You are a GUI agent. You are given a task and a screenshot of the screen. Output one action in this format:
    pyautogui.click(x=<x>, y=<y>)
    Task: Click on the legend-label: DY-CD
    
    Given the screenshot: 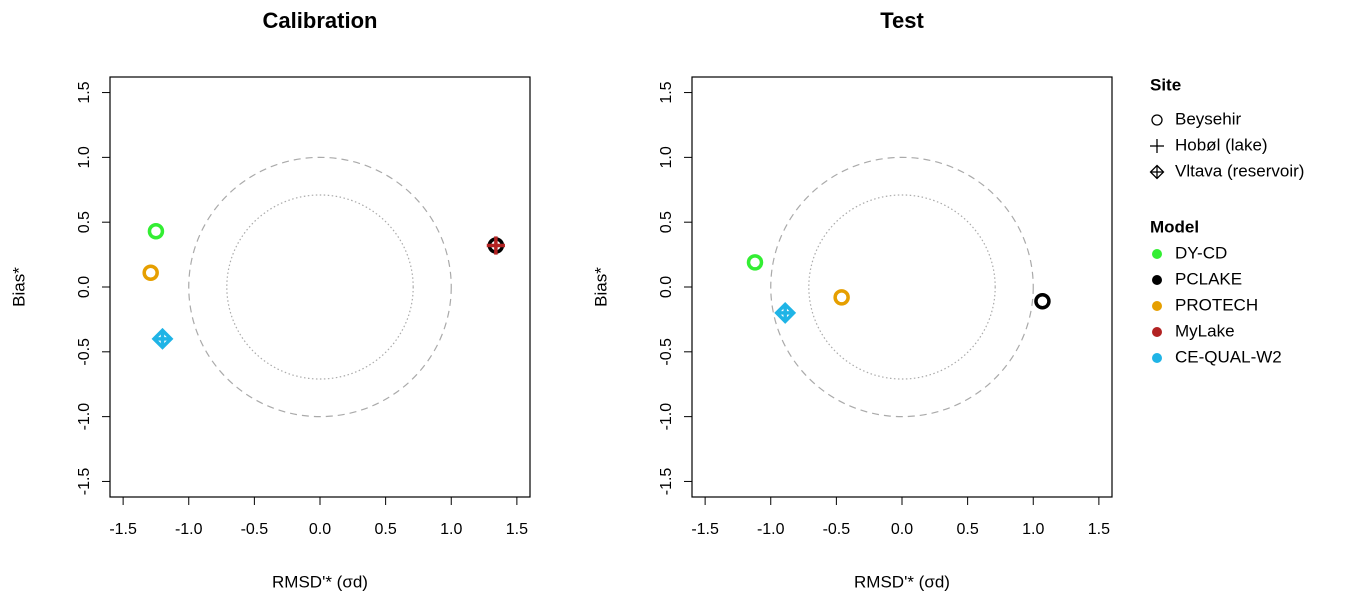 What is the action you would take?
    pyautogui.click(x=1201, y=252)
    